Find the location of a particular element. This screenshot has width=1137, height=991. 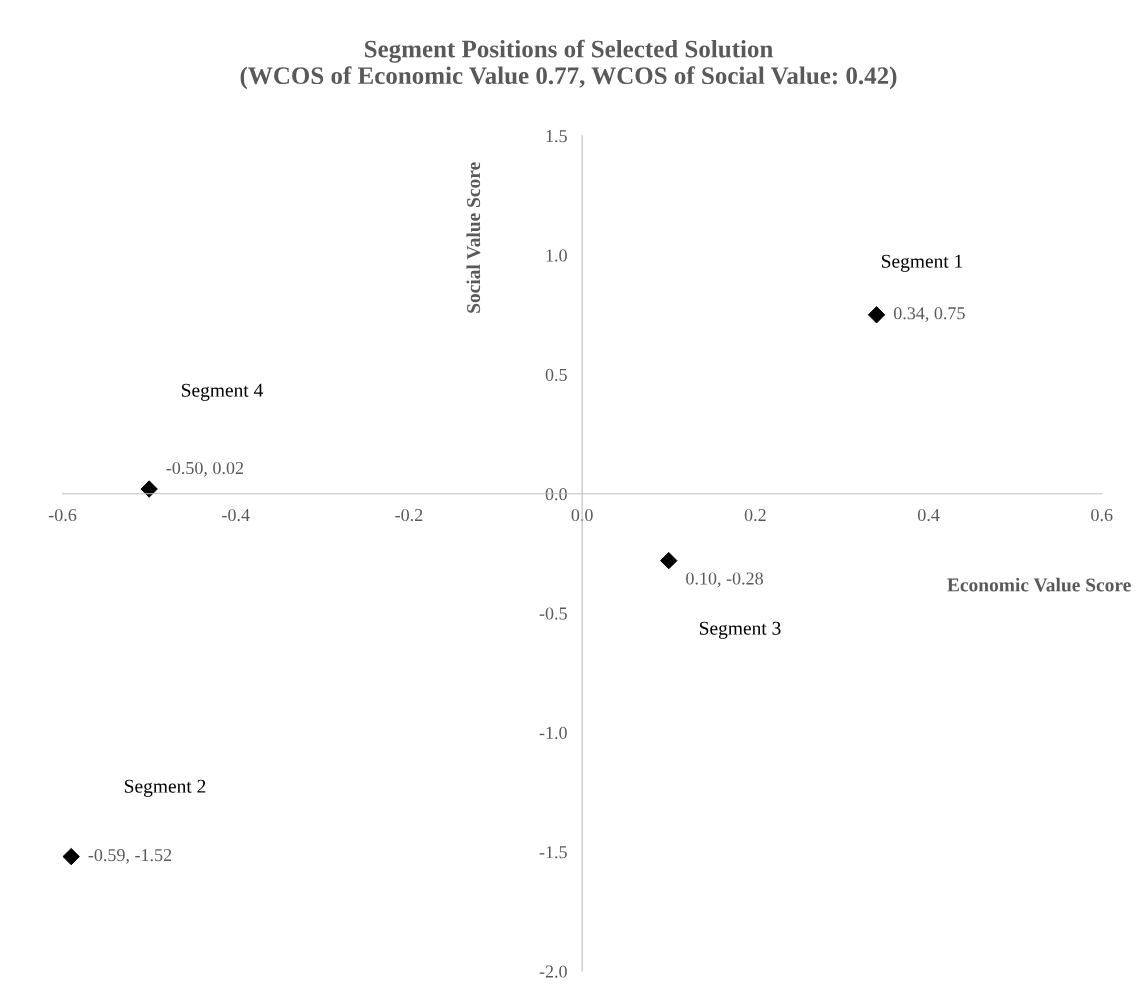

data-label: -0.50, 0.02 is located at coordinates (205, 469).